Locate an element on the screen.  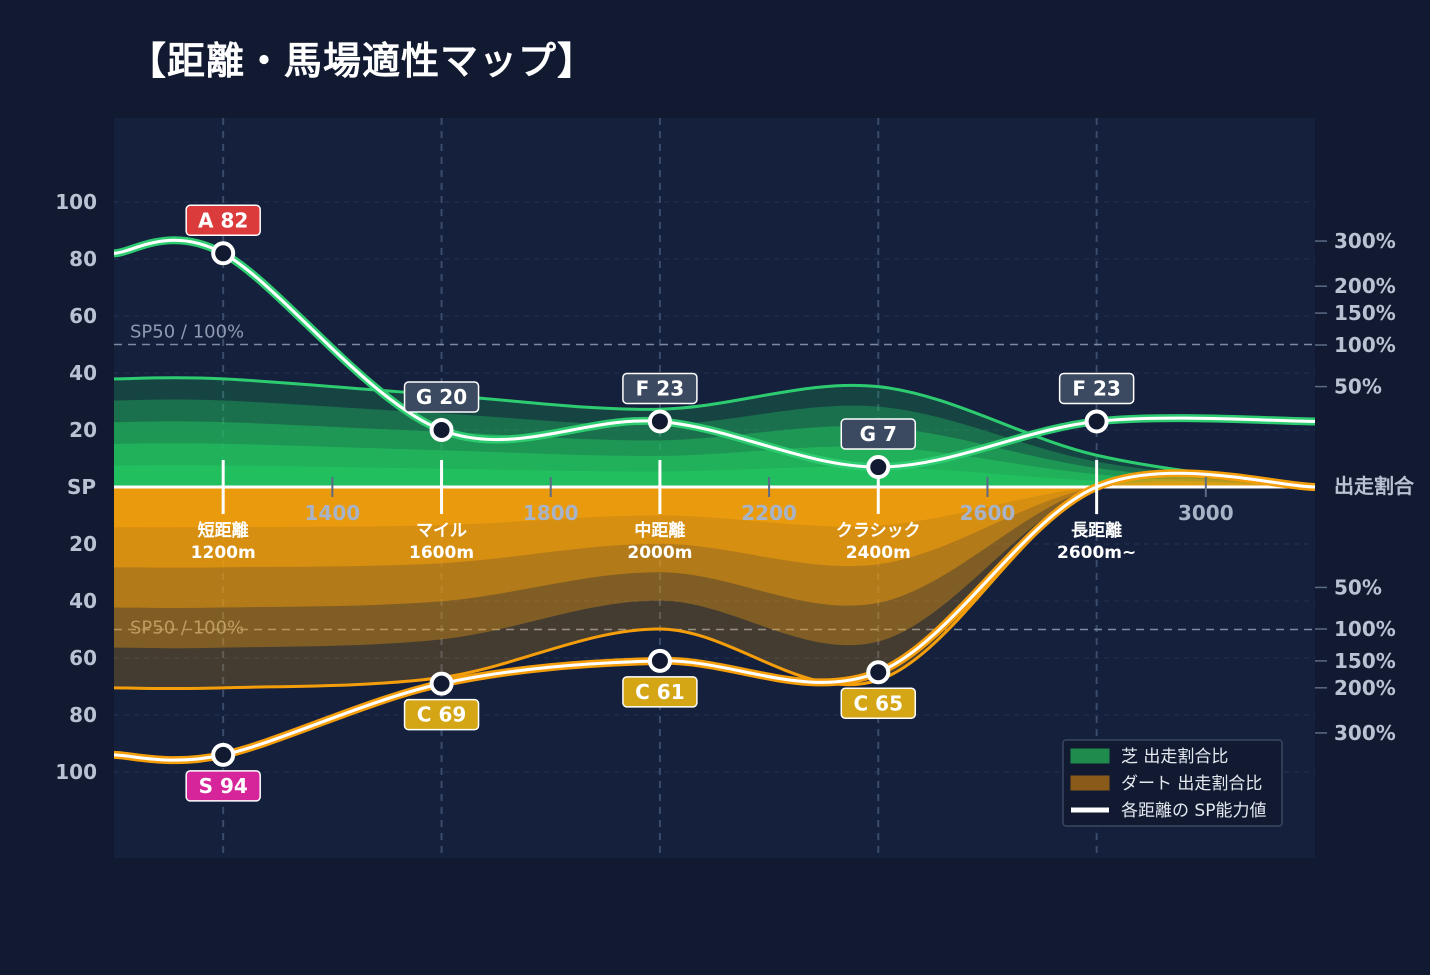
dirt-area-layer is located at coordinates (714, 506).